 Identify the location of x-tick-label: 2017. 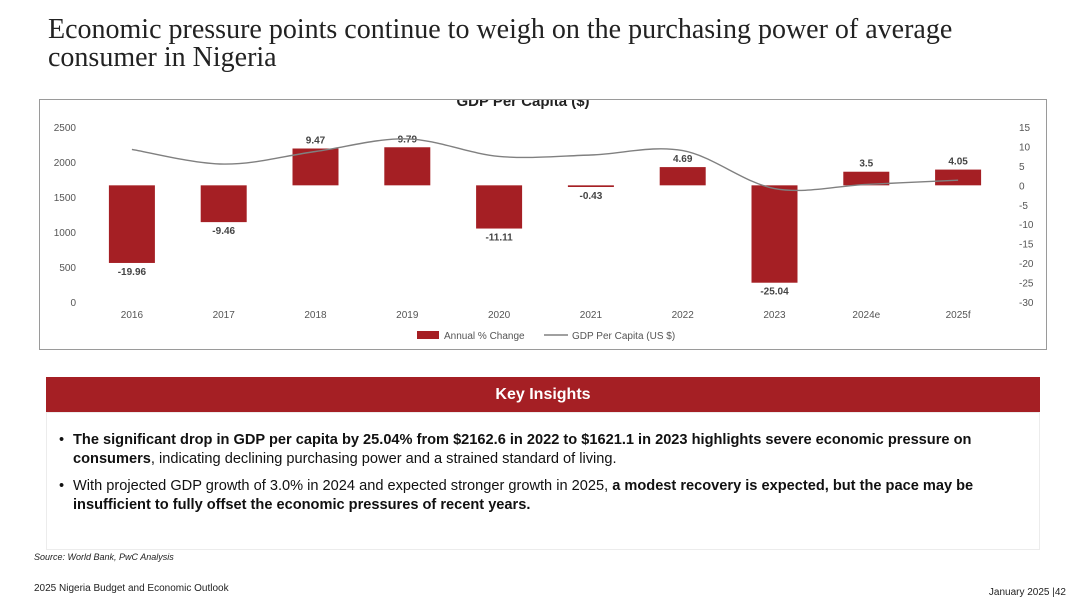
(224, 315).